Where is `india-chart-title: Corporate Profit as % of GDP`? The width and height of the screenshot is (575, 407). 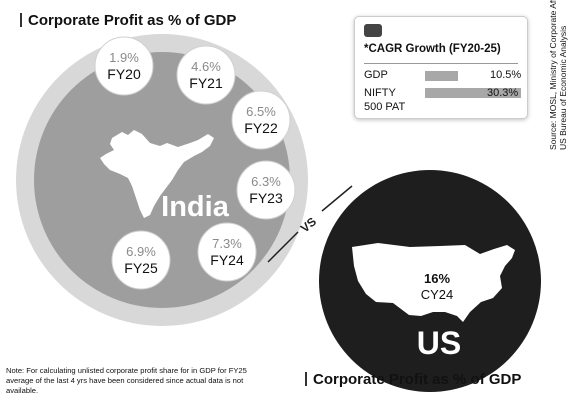 india-chart-title: Corporate Profit as % of GDP is located at coordinates (128, 20).